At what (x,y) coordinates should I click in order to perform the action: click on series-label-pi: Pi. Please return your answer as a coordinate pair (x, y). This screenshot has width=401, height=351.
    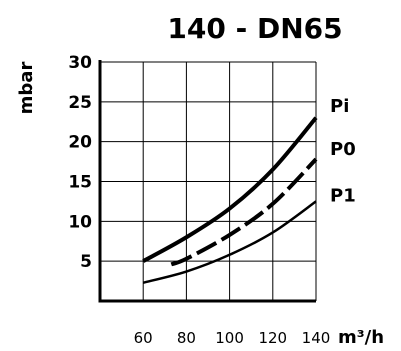
    Looking at the image, I should click on (339, 106).